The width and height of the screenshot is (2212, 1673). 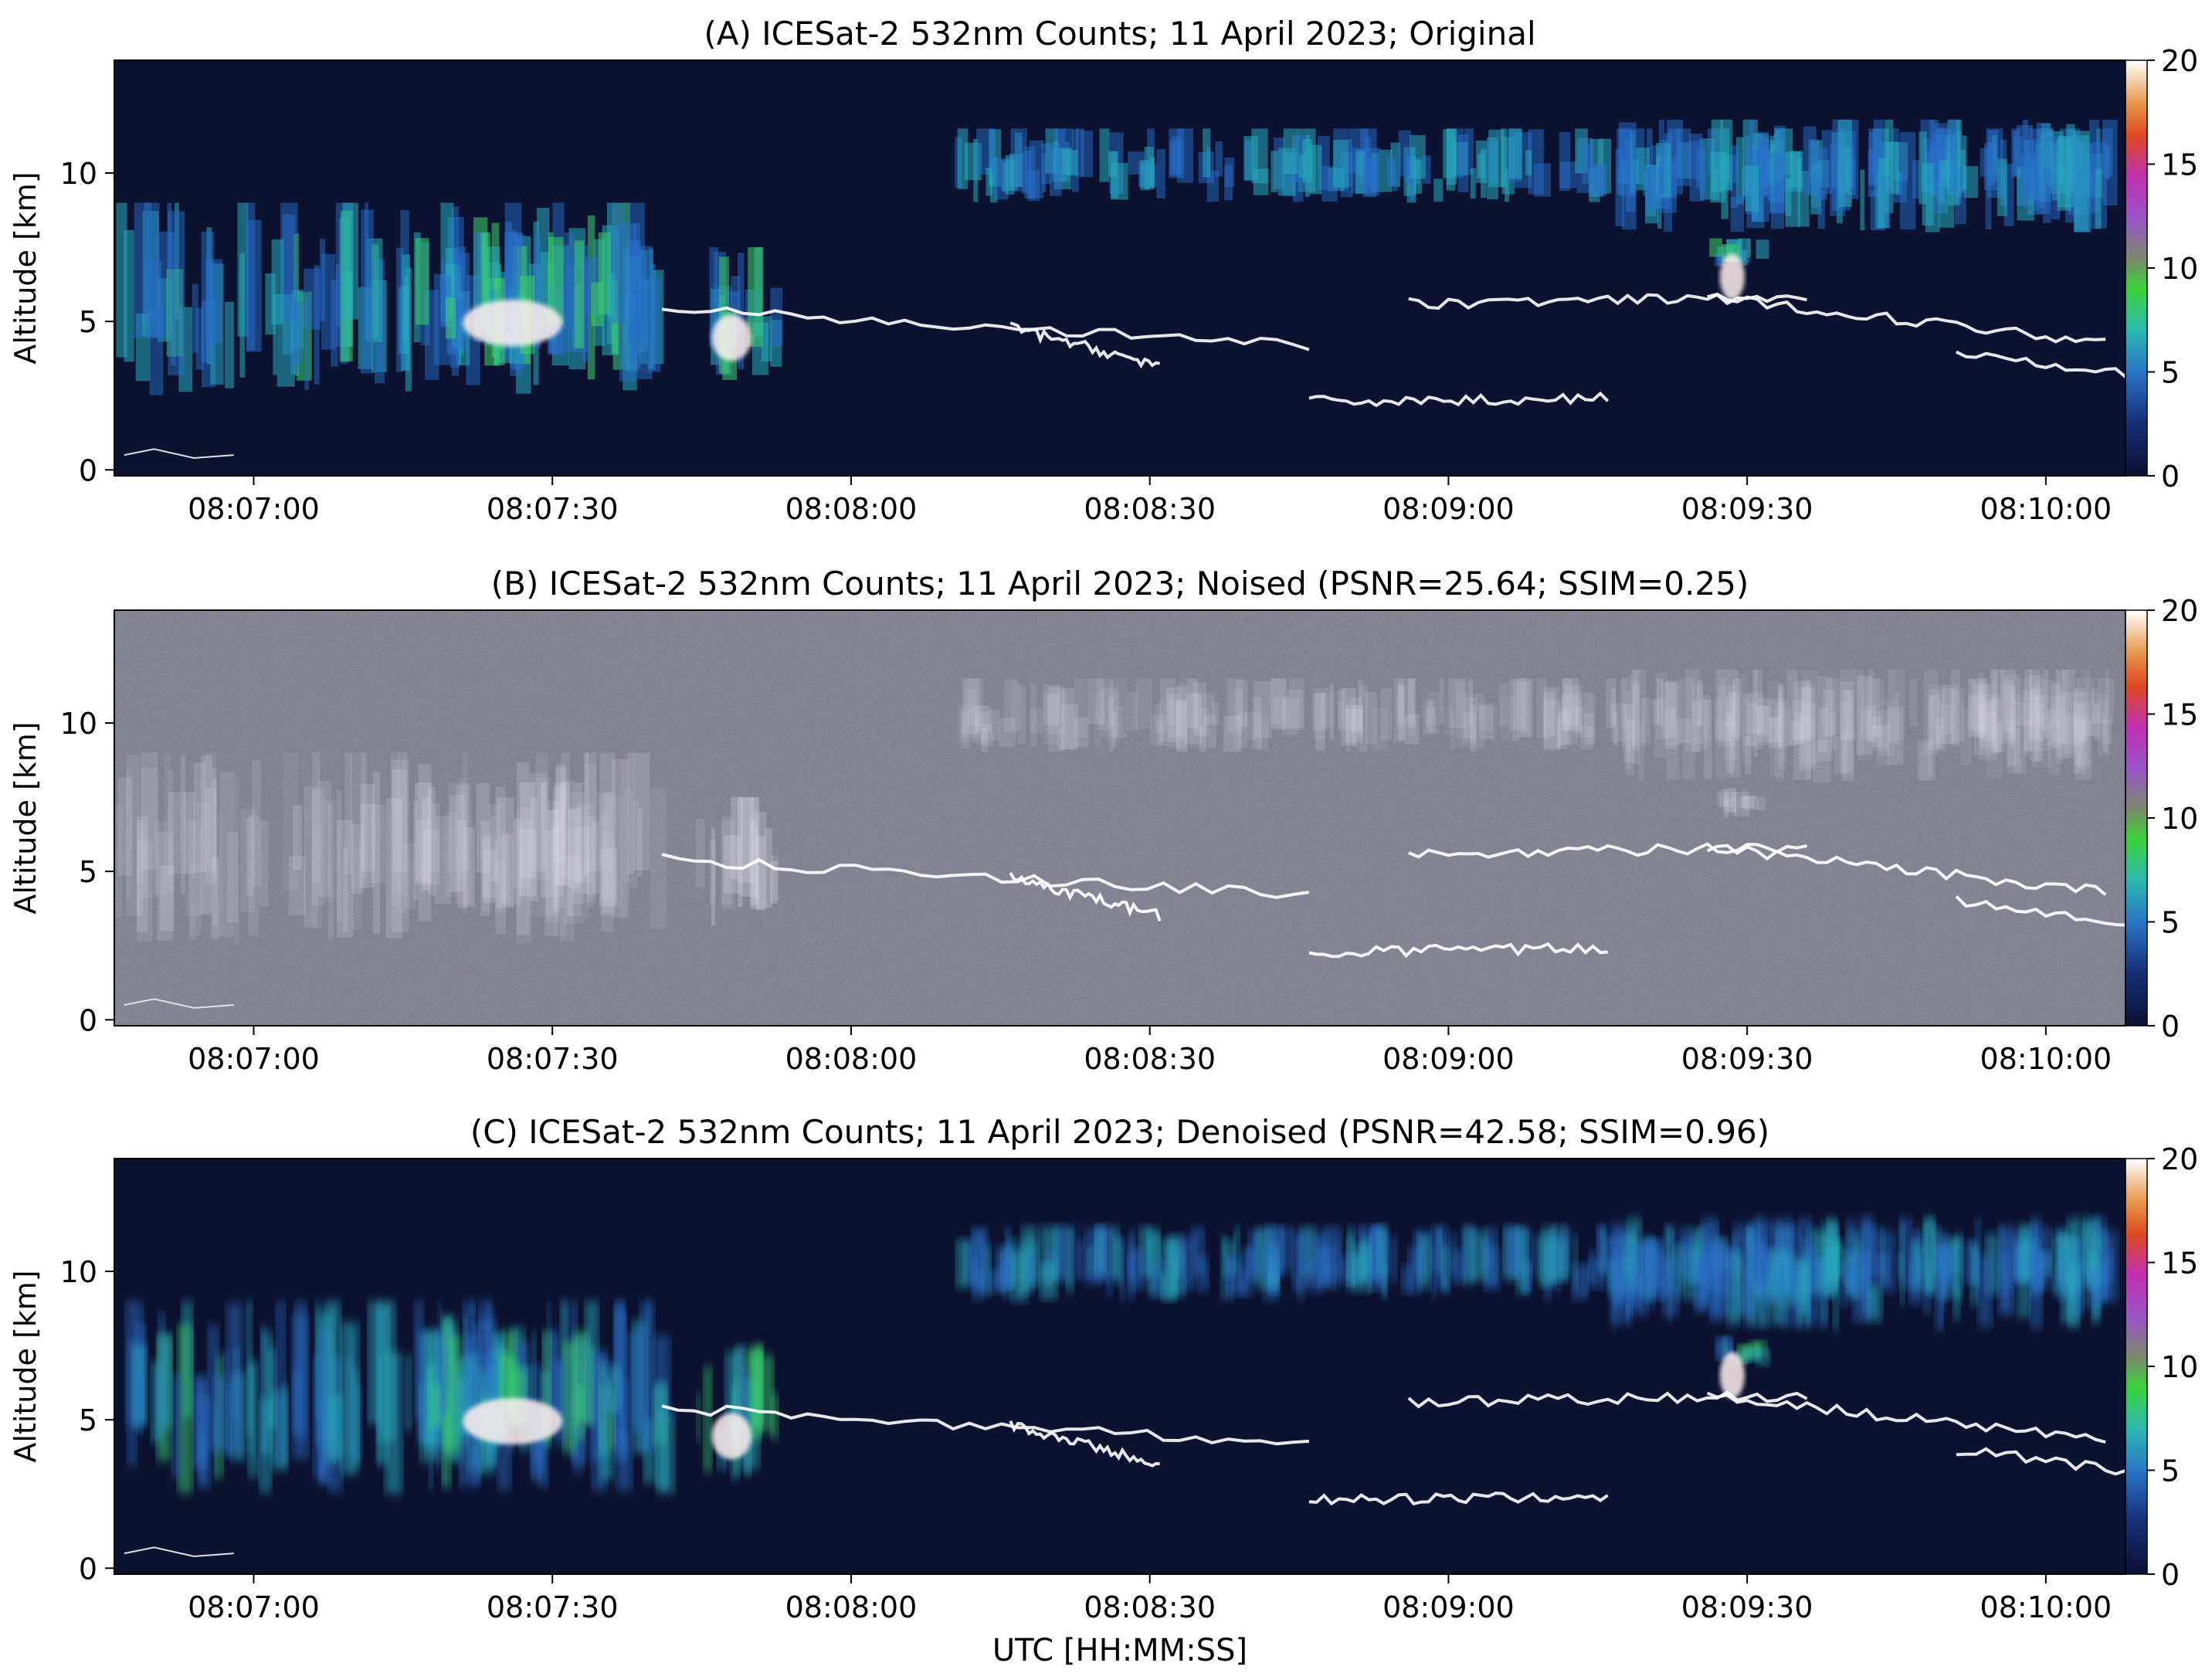 I want to click on x-axis-label: UTC [HH:MM:SS], so click(x=1119, y=1650).